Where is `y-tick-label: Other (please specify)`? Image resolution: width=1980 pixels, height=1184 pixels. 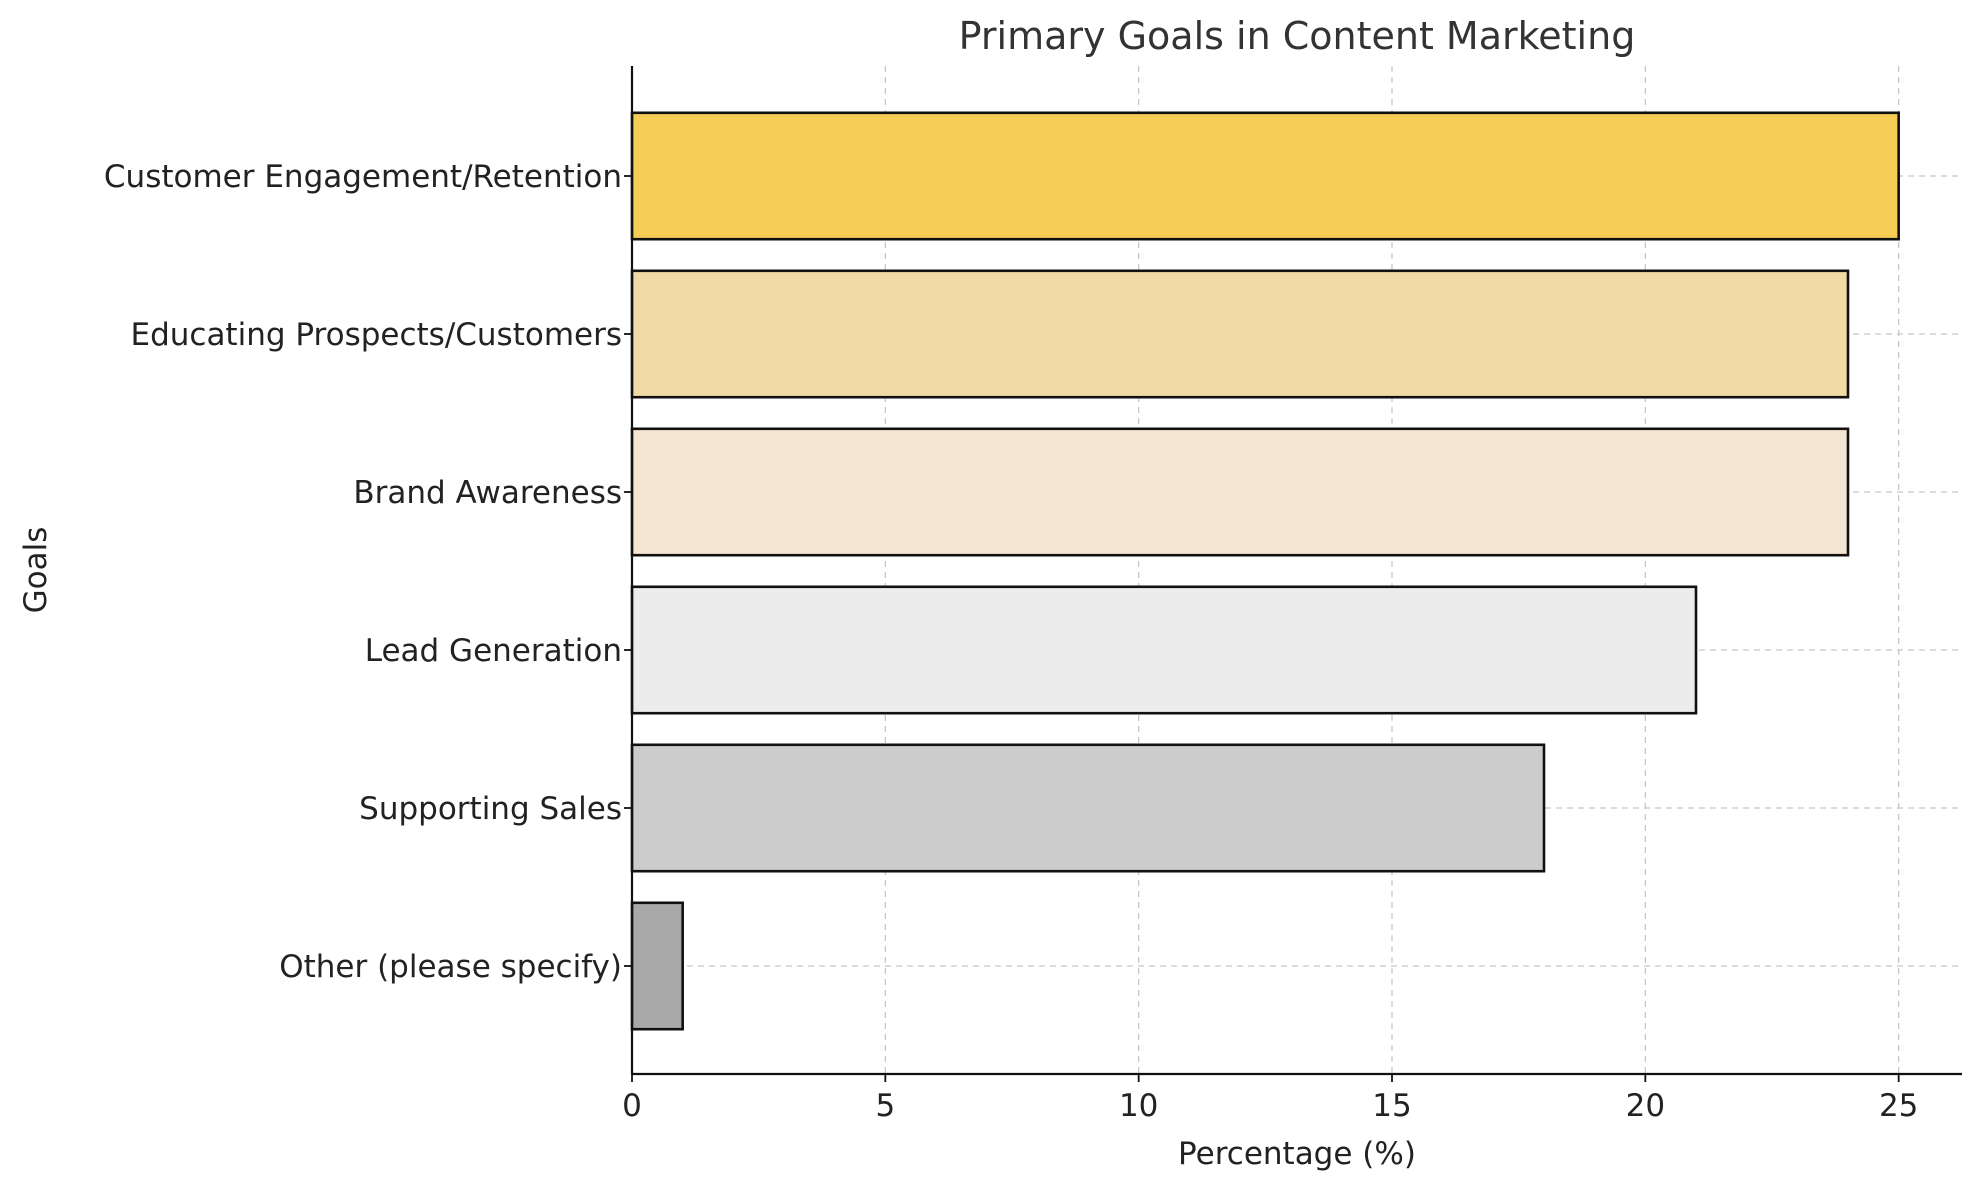 y-tick-label: Other (please specify) is located at coordinates (450, 967).